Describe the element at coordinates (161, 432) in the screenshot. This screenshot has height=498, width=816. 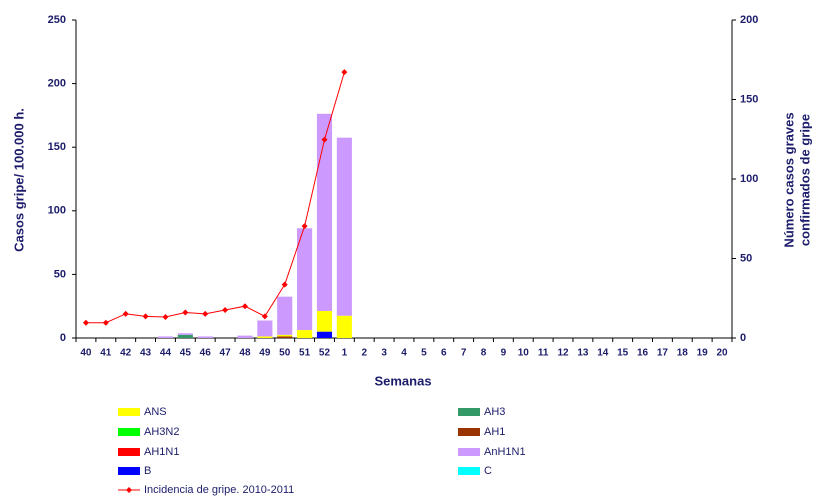
I see `legend-label: AH3N2` at that location.